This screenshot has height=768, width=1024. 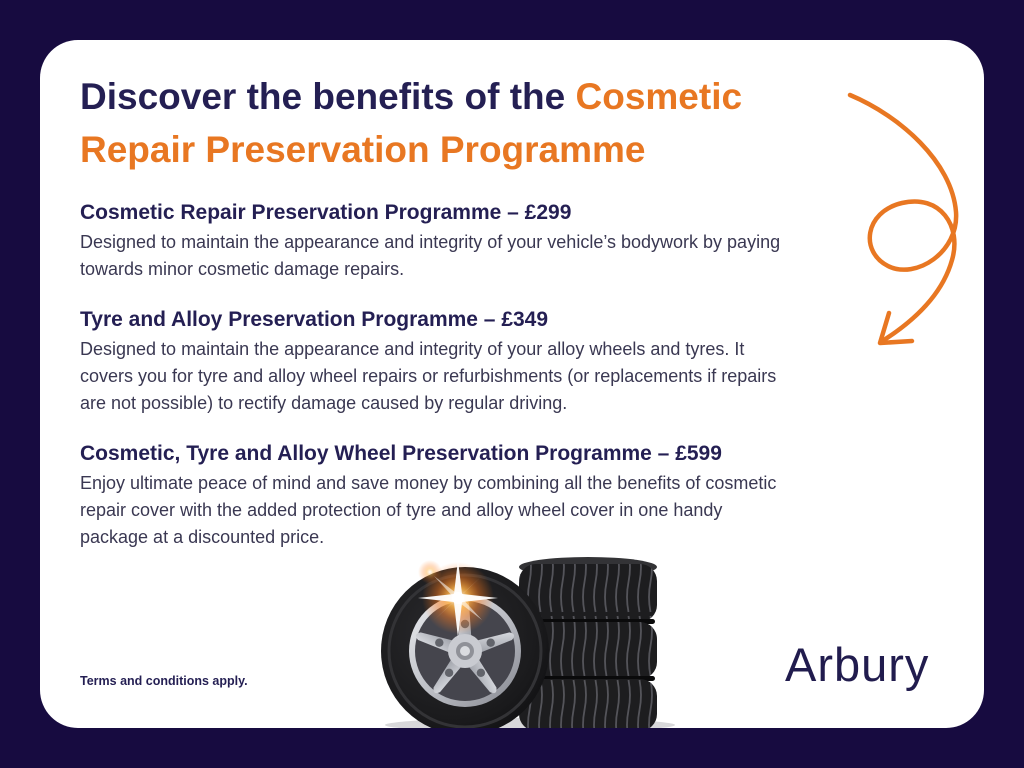 I want to click on brand-logo: Arbury, so click(x=857, y=664).